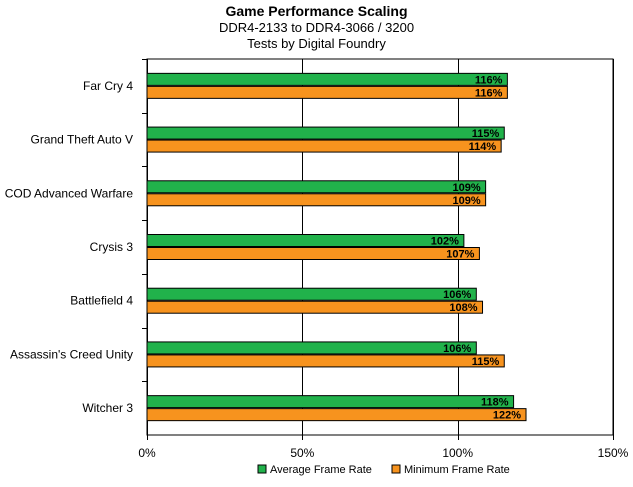  What do you see at coordinates (316, 11) in the screenshot?
I see `chart-title: Game Performance Scaling` at bounding box center [316, 11].